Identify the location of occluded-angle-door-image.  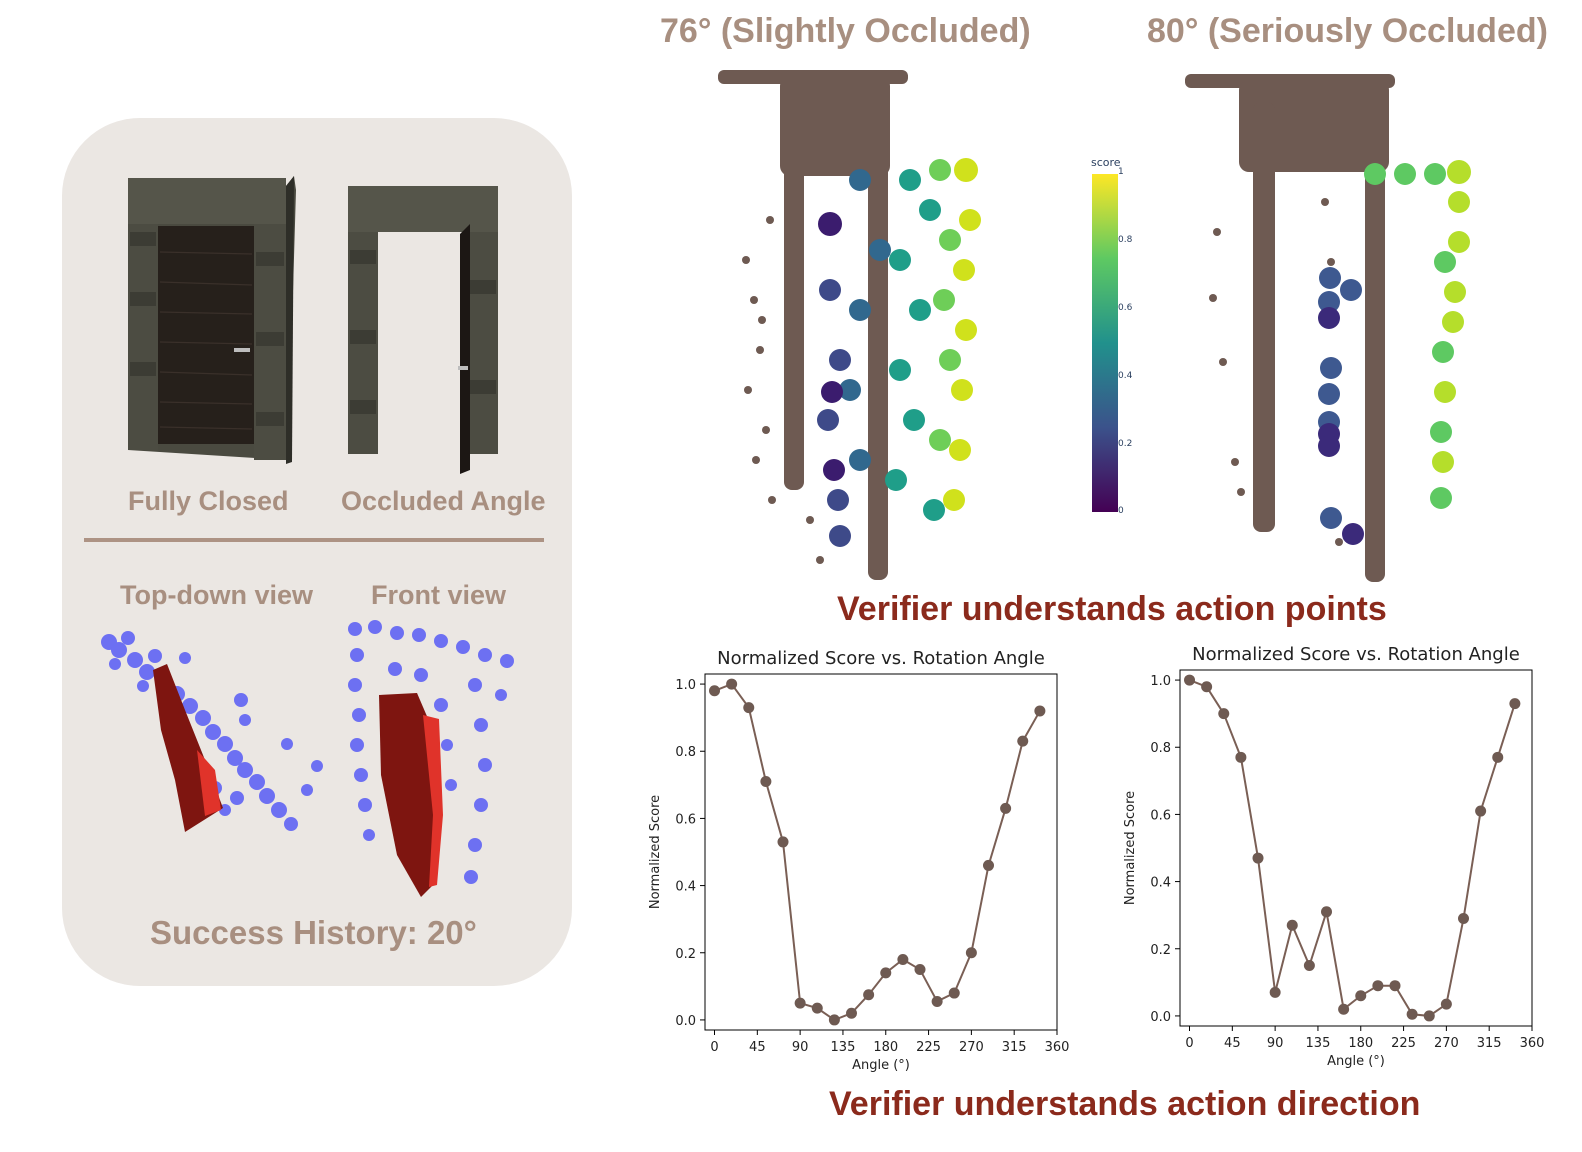
(423, 330).